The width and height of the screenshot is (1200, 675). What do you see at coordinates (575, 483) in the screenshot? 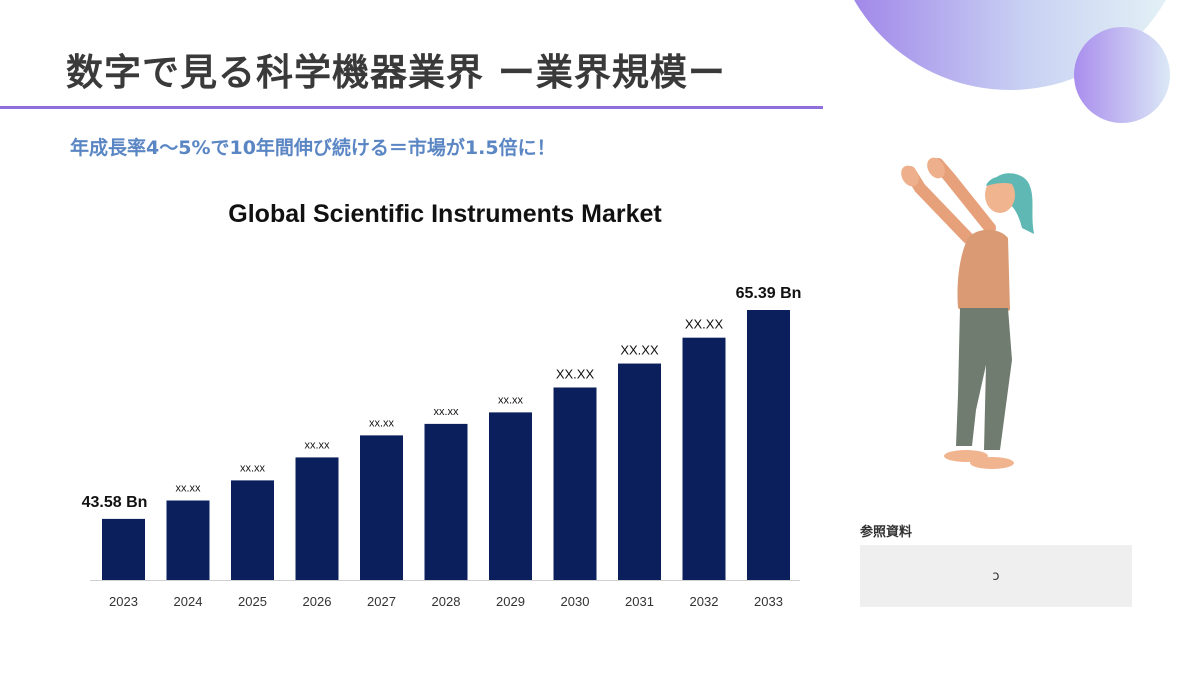
I see `bar-2030` at bounding box center [575, 483].